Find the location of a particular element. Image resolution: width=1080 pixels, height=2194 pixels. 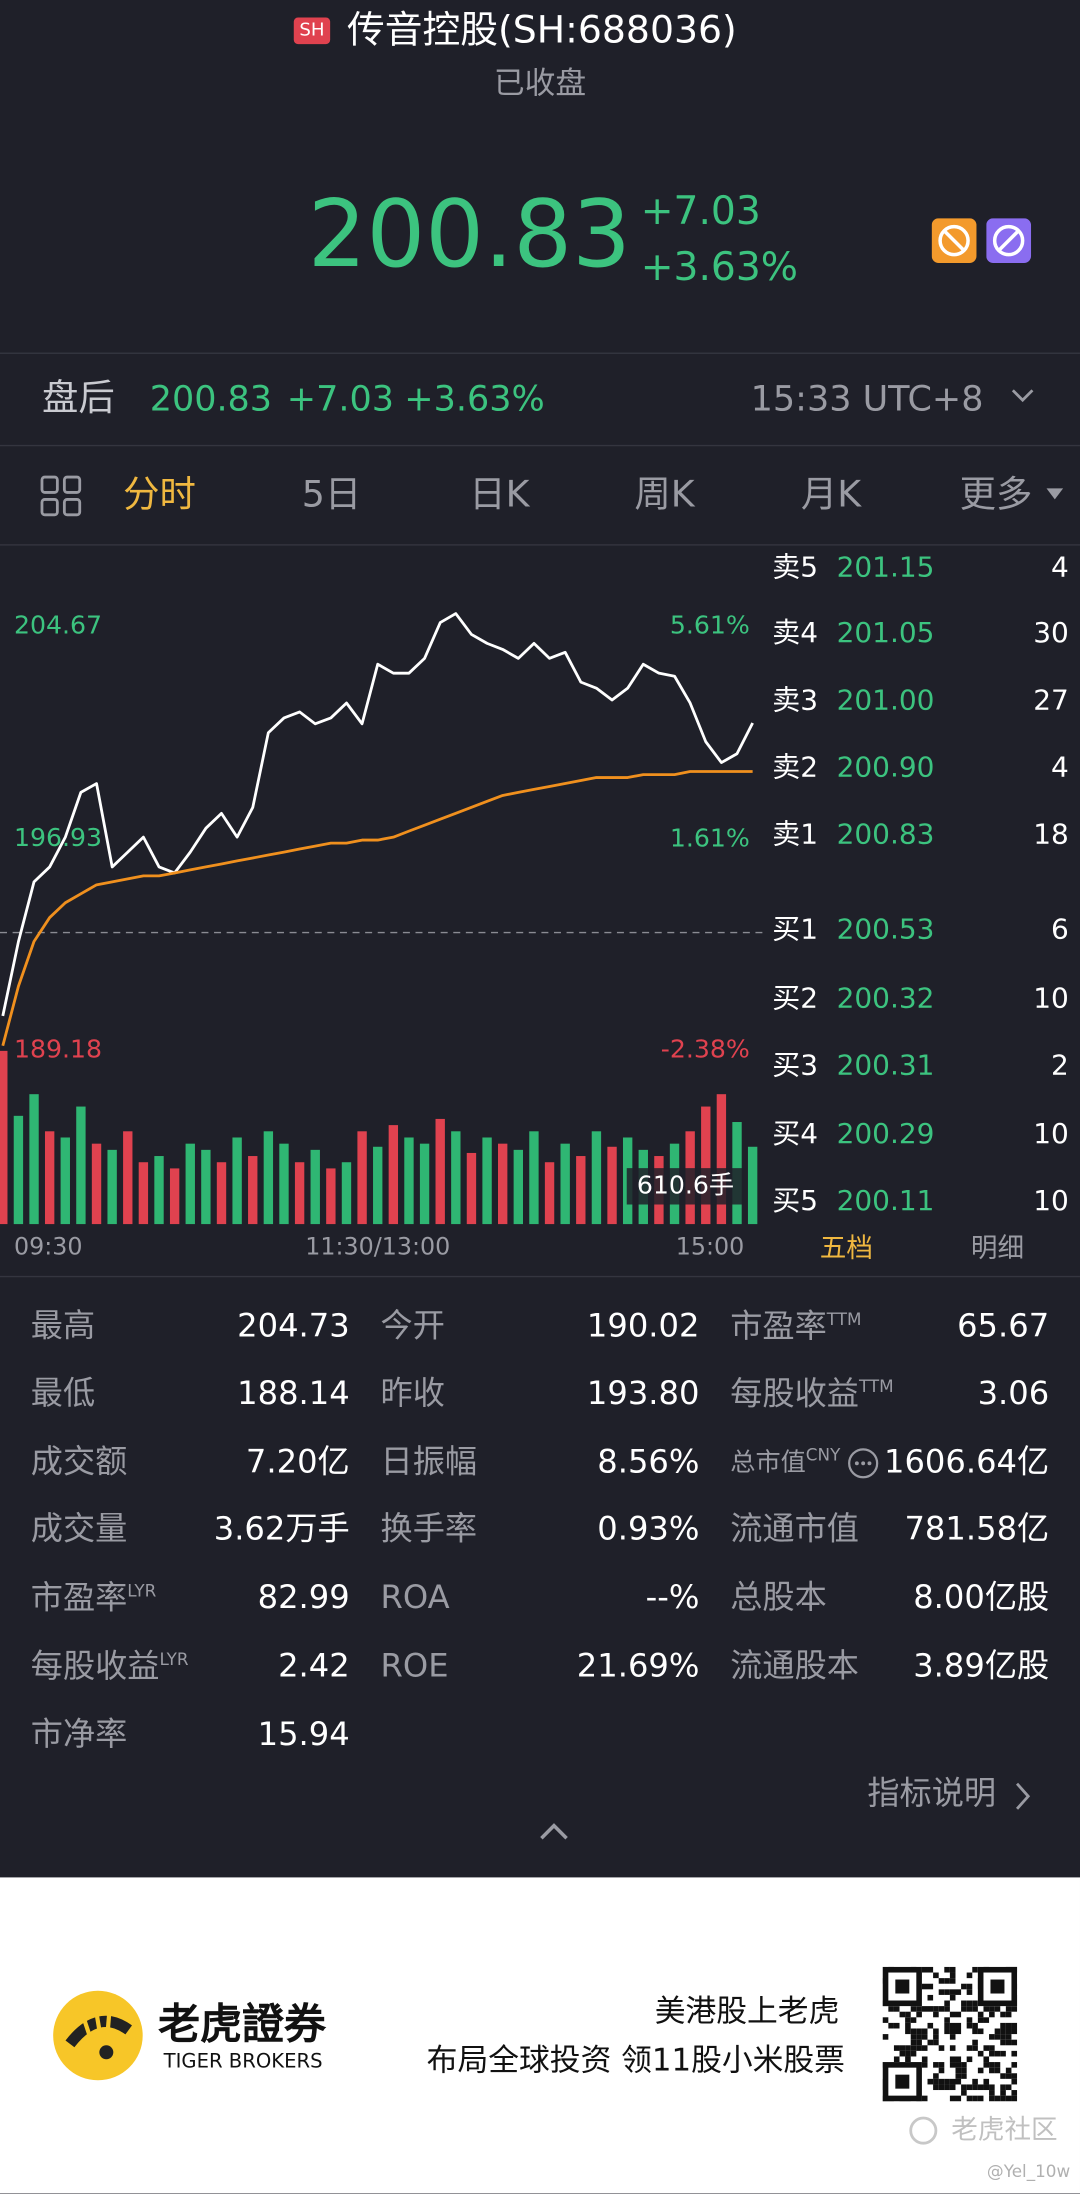

order-level: 买3 is located at coordinates (795, 1064).